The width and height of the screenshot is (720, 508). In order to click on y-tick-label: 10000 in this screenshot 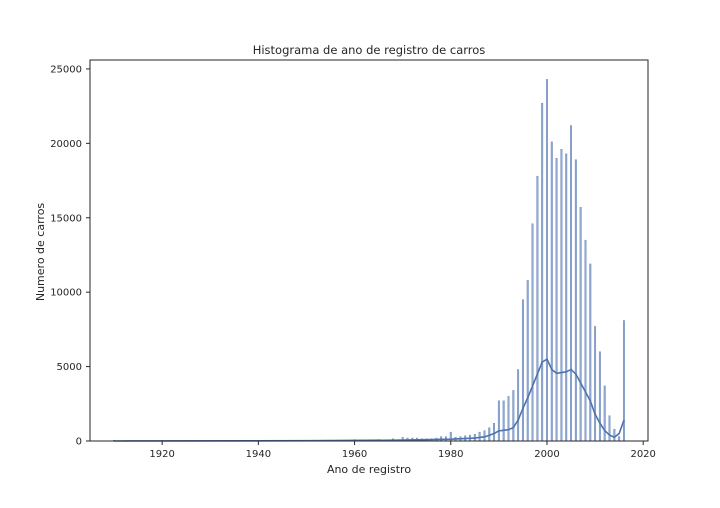, I will do `click(66, 293)`.